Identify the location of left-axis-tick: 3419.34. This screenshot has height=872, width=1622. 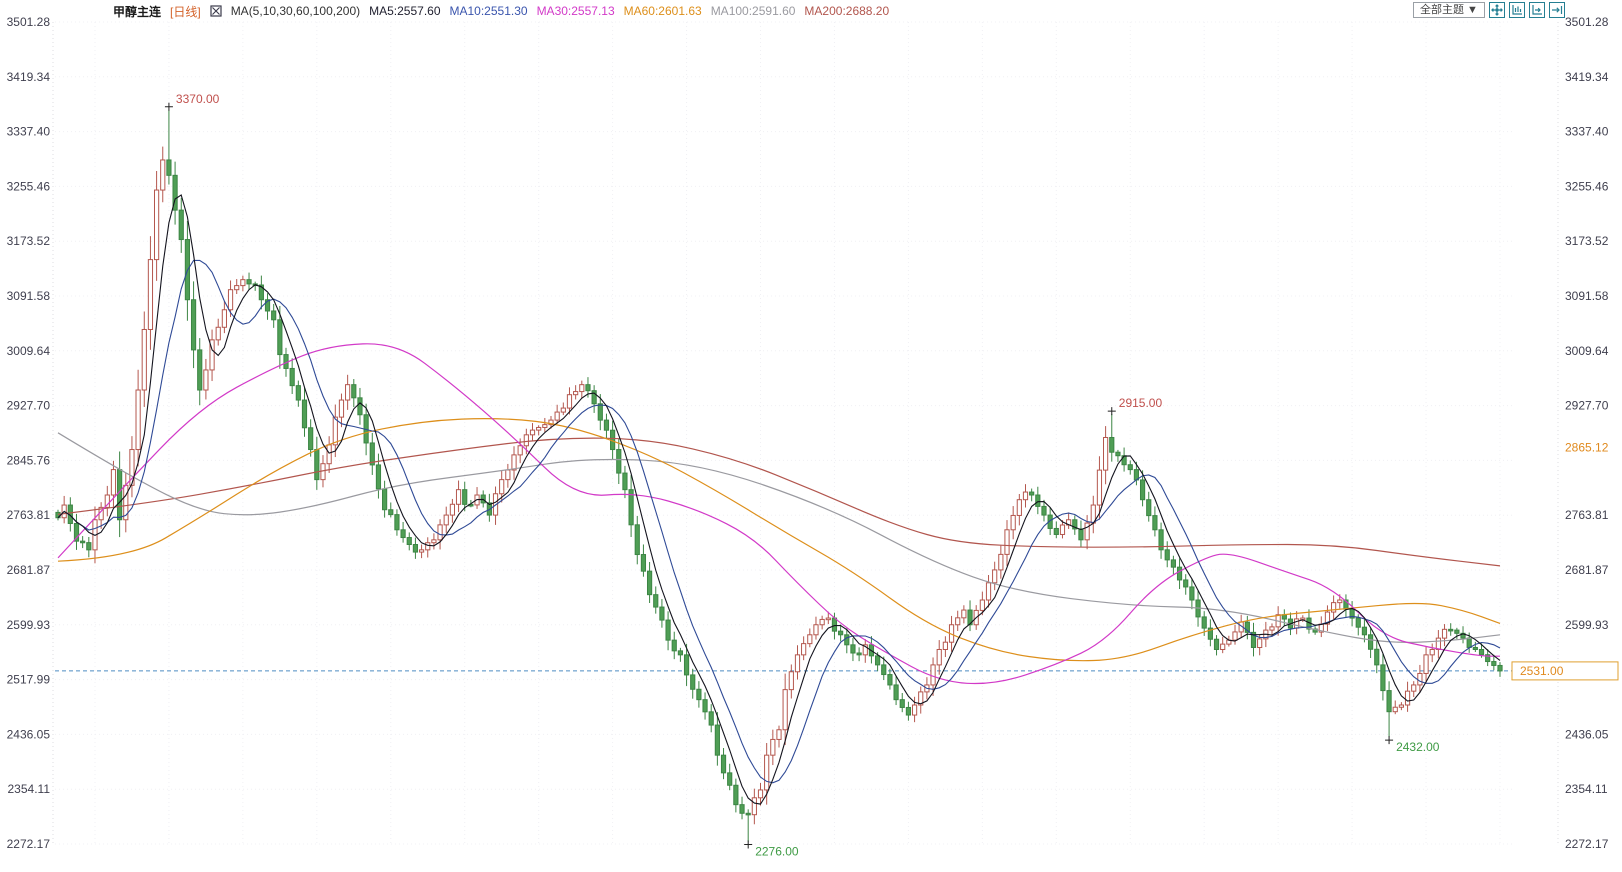
(29, 77).